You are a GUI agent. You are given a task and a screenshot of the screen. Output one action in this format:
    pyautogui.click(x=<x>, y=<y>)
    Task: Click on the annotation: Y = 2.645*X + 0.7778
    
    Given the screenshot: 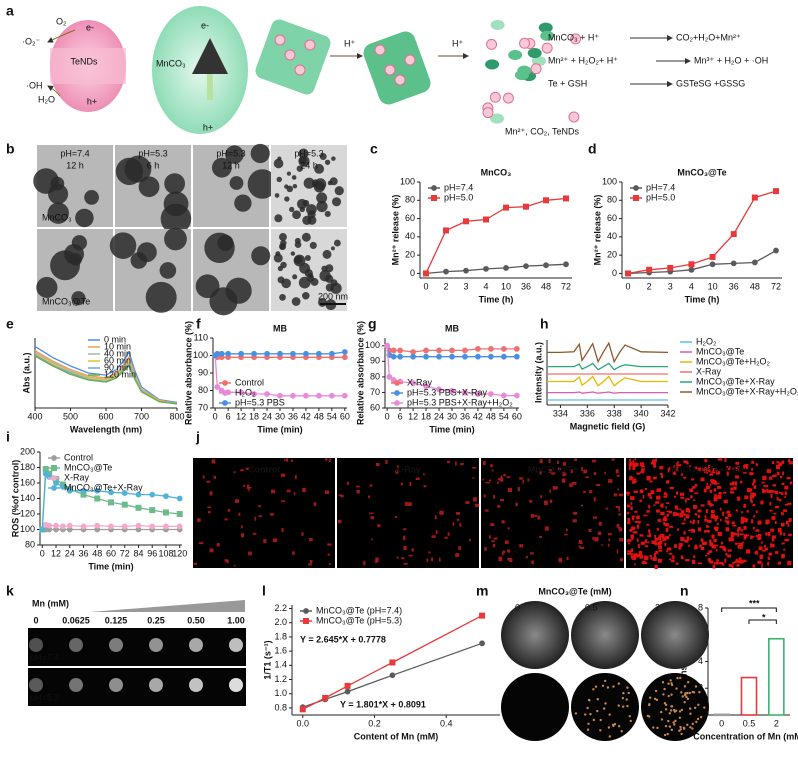 What is the action you would take?
    pyautogui.click(x=343, y=639)
    